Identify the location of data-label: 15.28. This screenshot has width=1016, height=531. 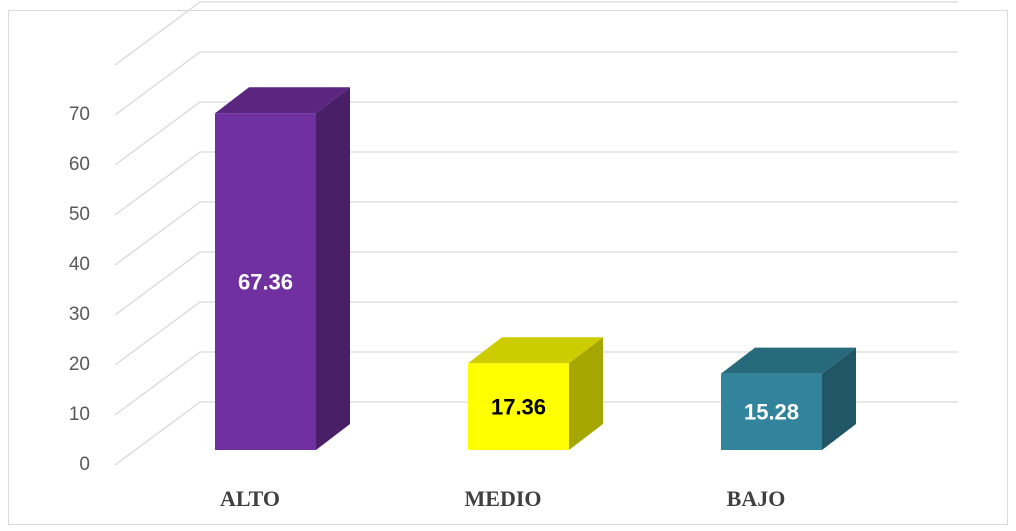
(771, 412).